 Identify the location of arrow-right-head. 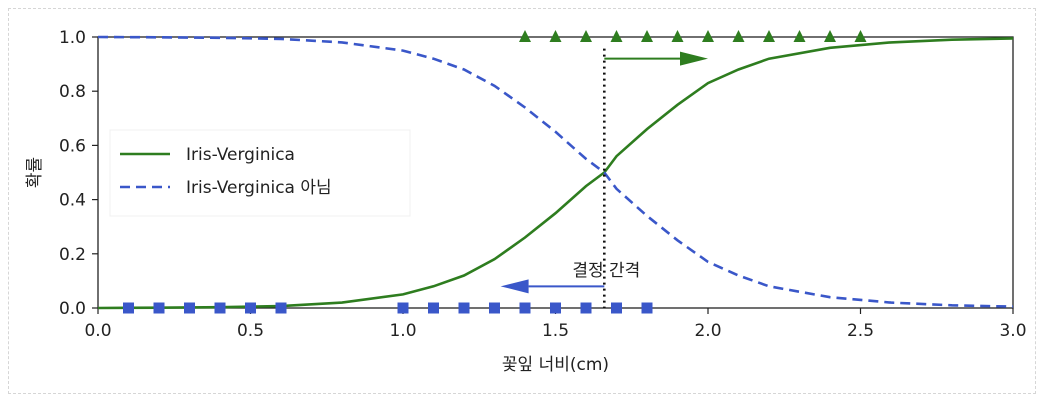
(694, 58).